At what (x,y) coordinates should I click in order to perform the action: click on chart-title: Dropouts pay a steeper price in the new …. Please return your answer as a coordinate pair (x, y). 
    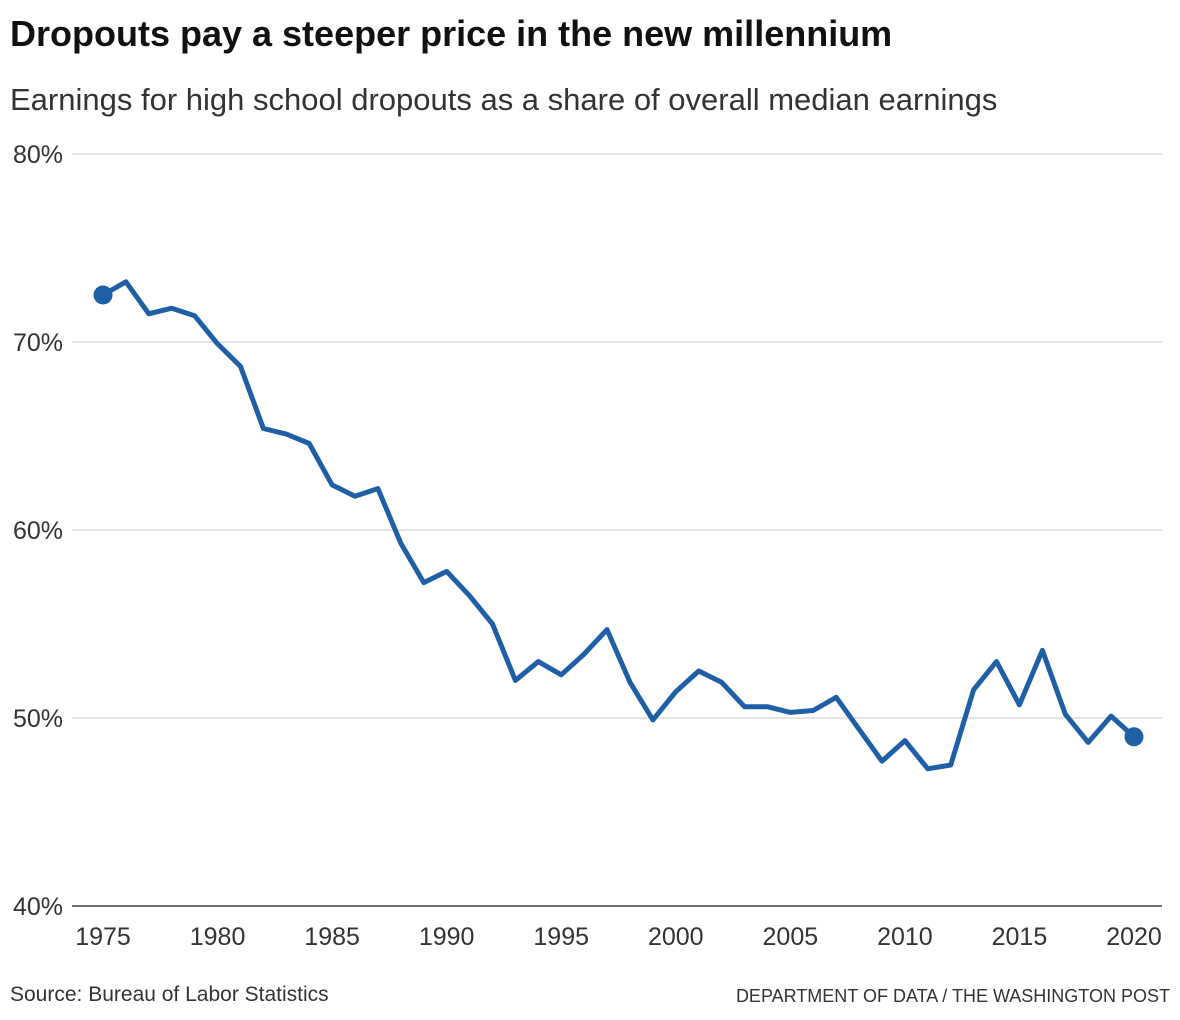
    Looking at the image, I should click on (451, 33).